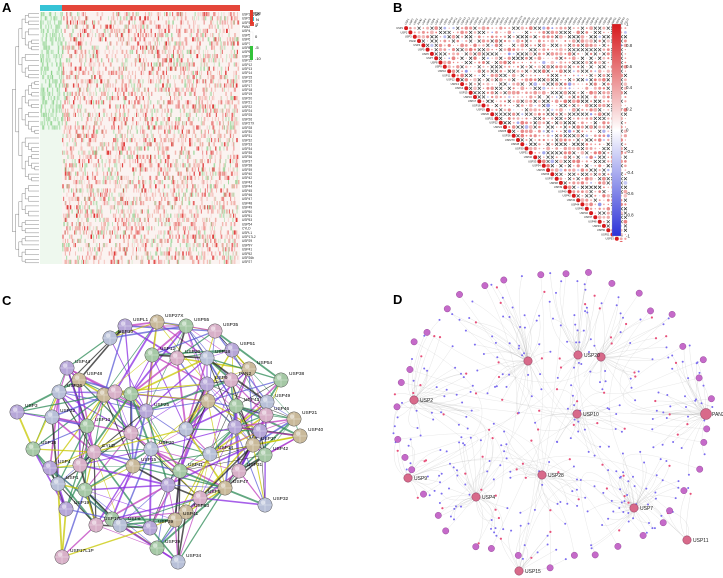 The image size is (723, 578). Describe the element at coordinates (246, 23) in the screenshot. I see `heatmap-row-label: USP3` at that location.